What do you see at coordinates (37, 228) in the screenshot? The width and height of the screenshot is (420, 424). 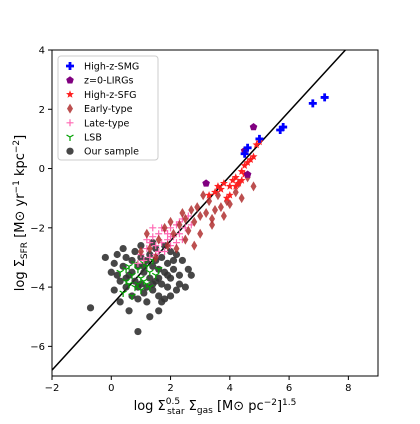 I see `y-tick-label: −2` at bounding box center [37, 228].